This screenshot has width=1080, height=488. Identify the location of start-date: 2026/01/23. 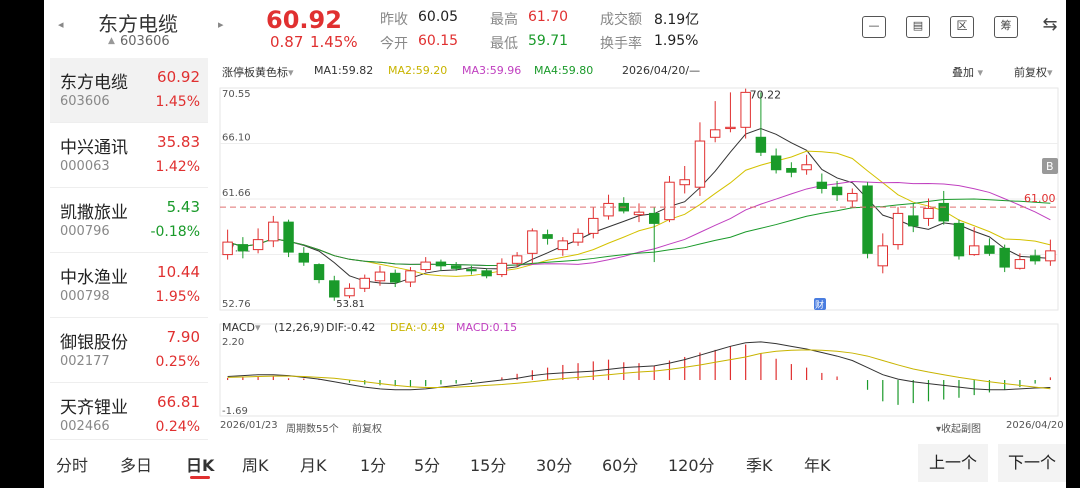
(249, 425).